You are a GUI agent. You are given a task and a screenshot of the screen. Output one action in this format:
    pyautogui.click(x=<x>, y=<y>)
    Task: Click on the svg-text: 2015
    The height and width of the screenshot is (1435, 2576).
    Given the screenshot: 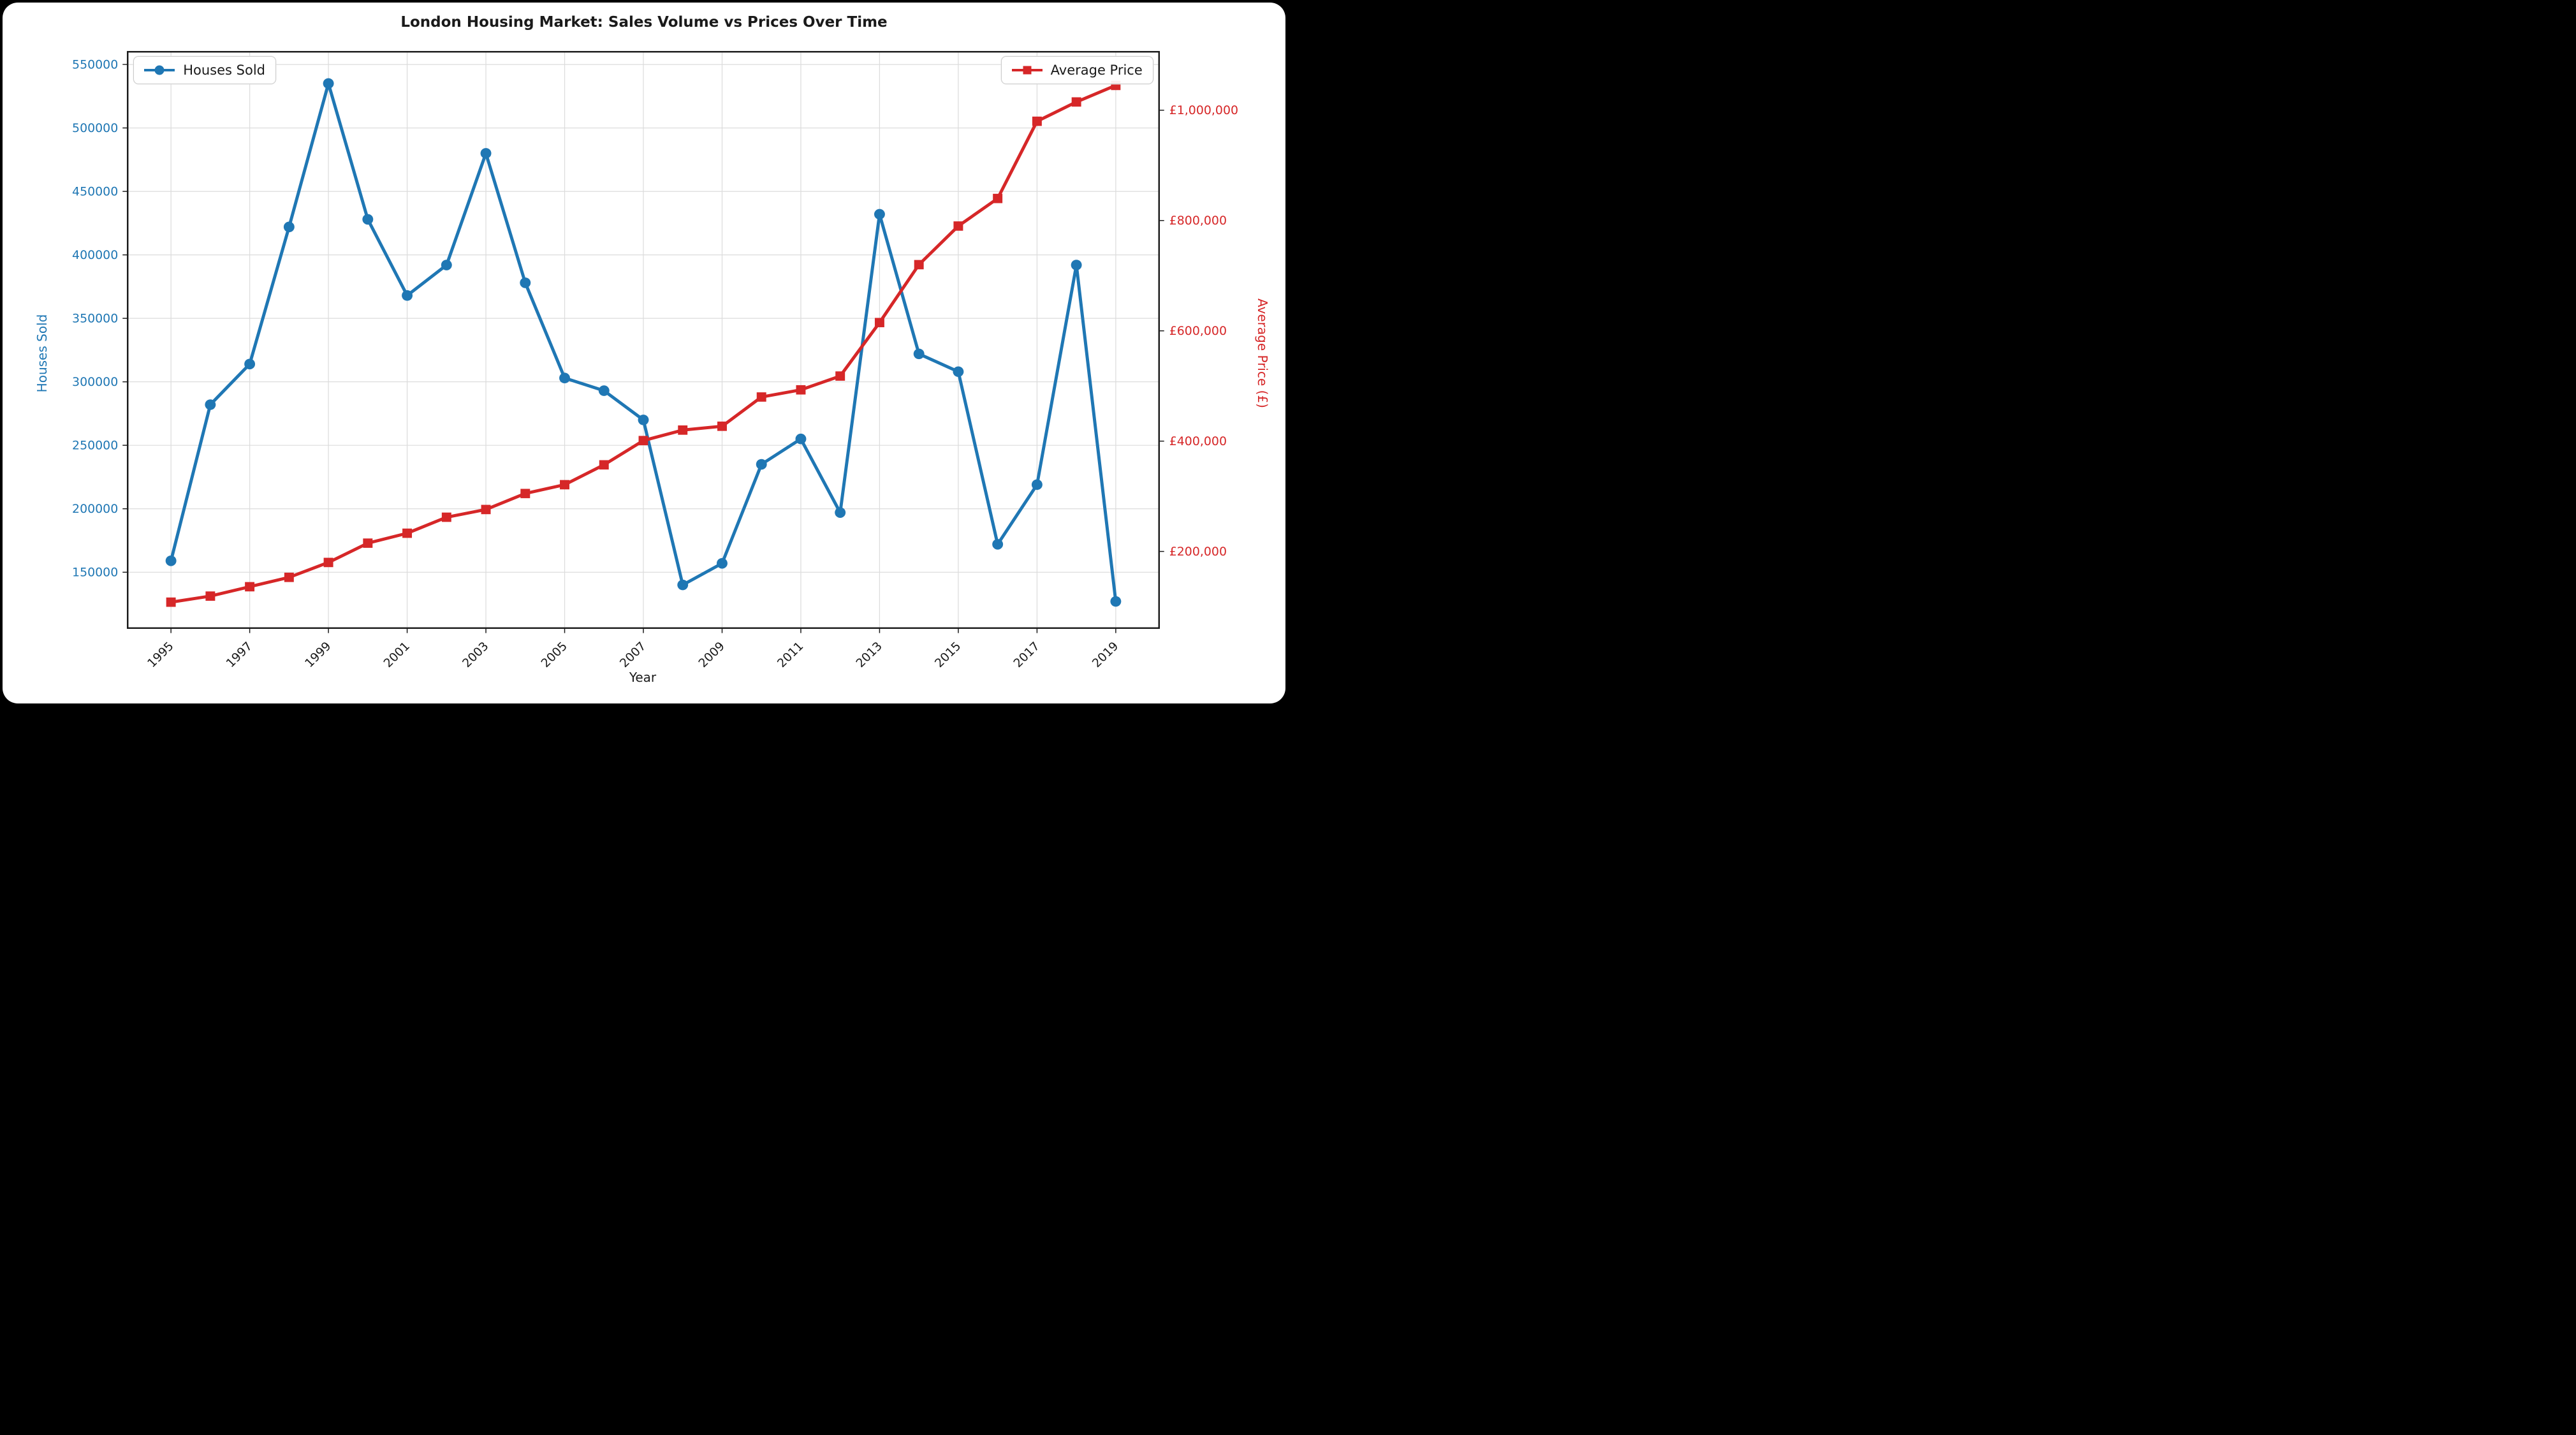 What is the action you would take?
    pyautogui.click(x=947, y=655)
    